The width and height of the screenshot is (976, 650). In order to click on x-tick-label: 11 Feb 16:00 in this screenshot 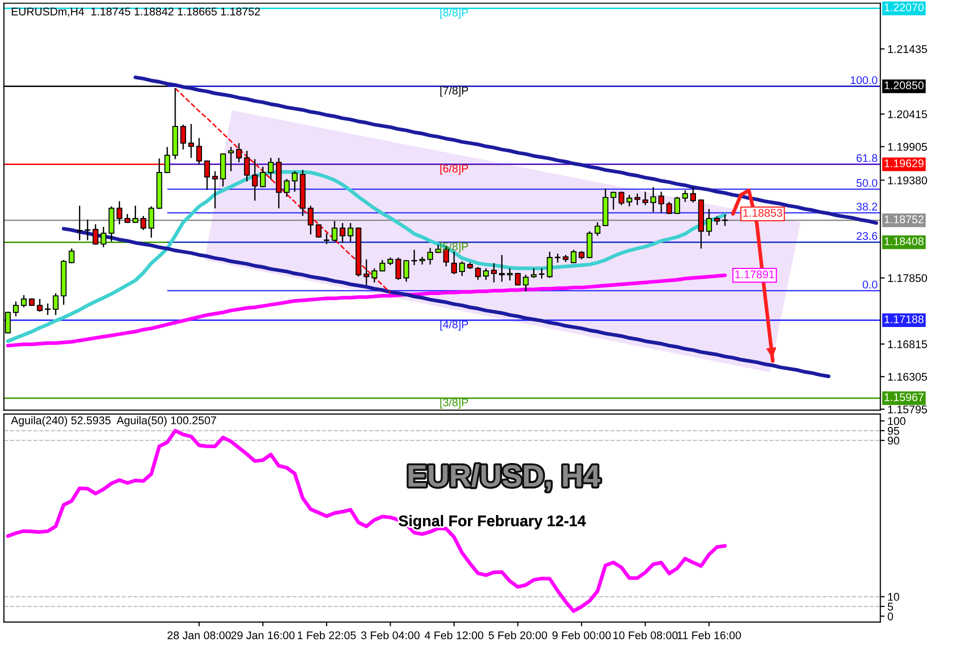, I will do `click(709, 635)`.